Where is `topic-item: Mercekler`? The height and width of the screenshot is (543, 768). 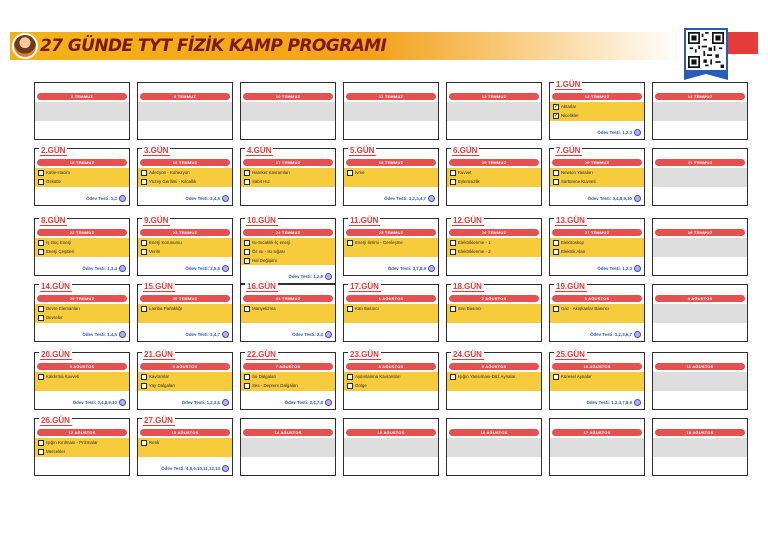
topic-item: Mercekler is located at coordinates (83, 451).